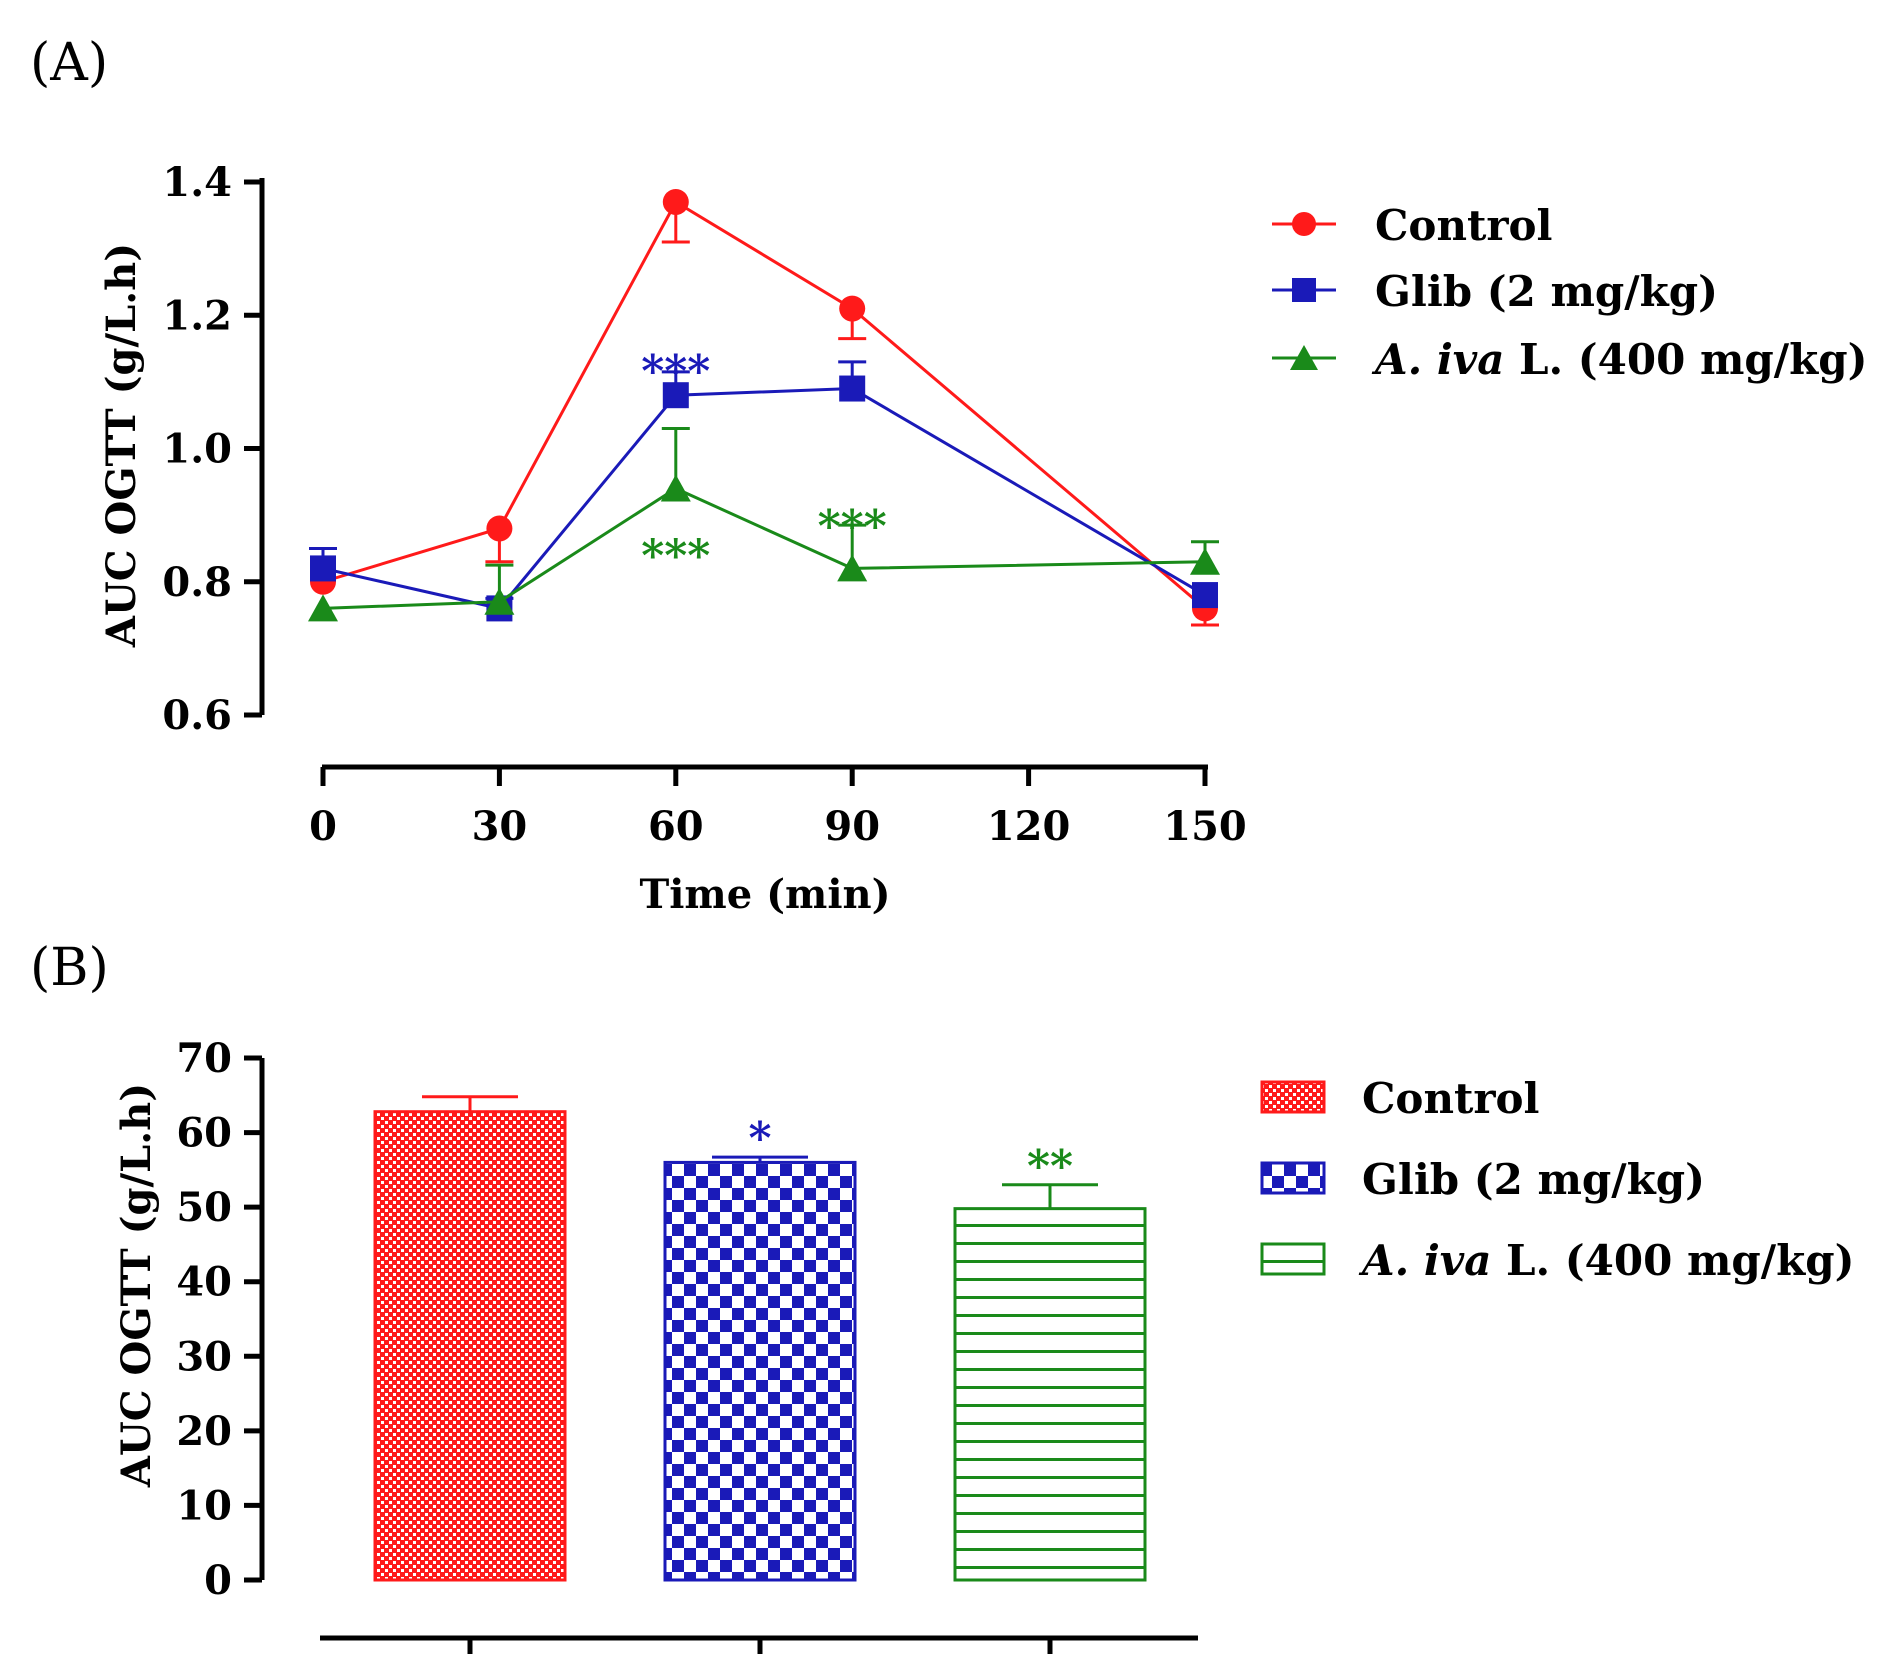 The image size is (1890, 1680). Describe the element at coordinates (197, 182) in the screenshot. I see `y-tick-label: 1.4` at that location.